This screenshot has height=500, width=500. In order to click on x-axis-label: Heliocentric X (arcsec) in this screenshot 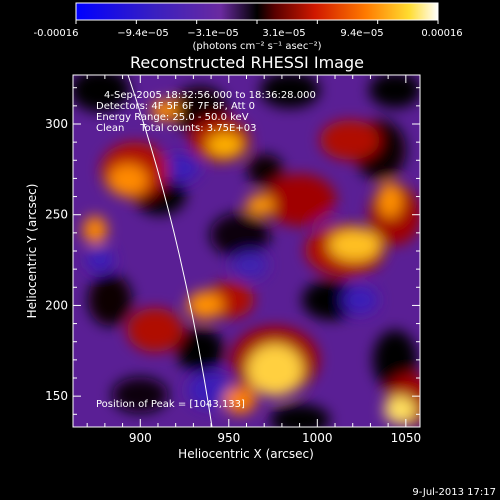, I will do `click(246, 454)`.